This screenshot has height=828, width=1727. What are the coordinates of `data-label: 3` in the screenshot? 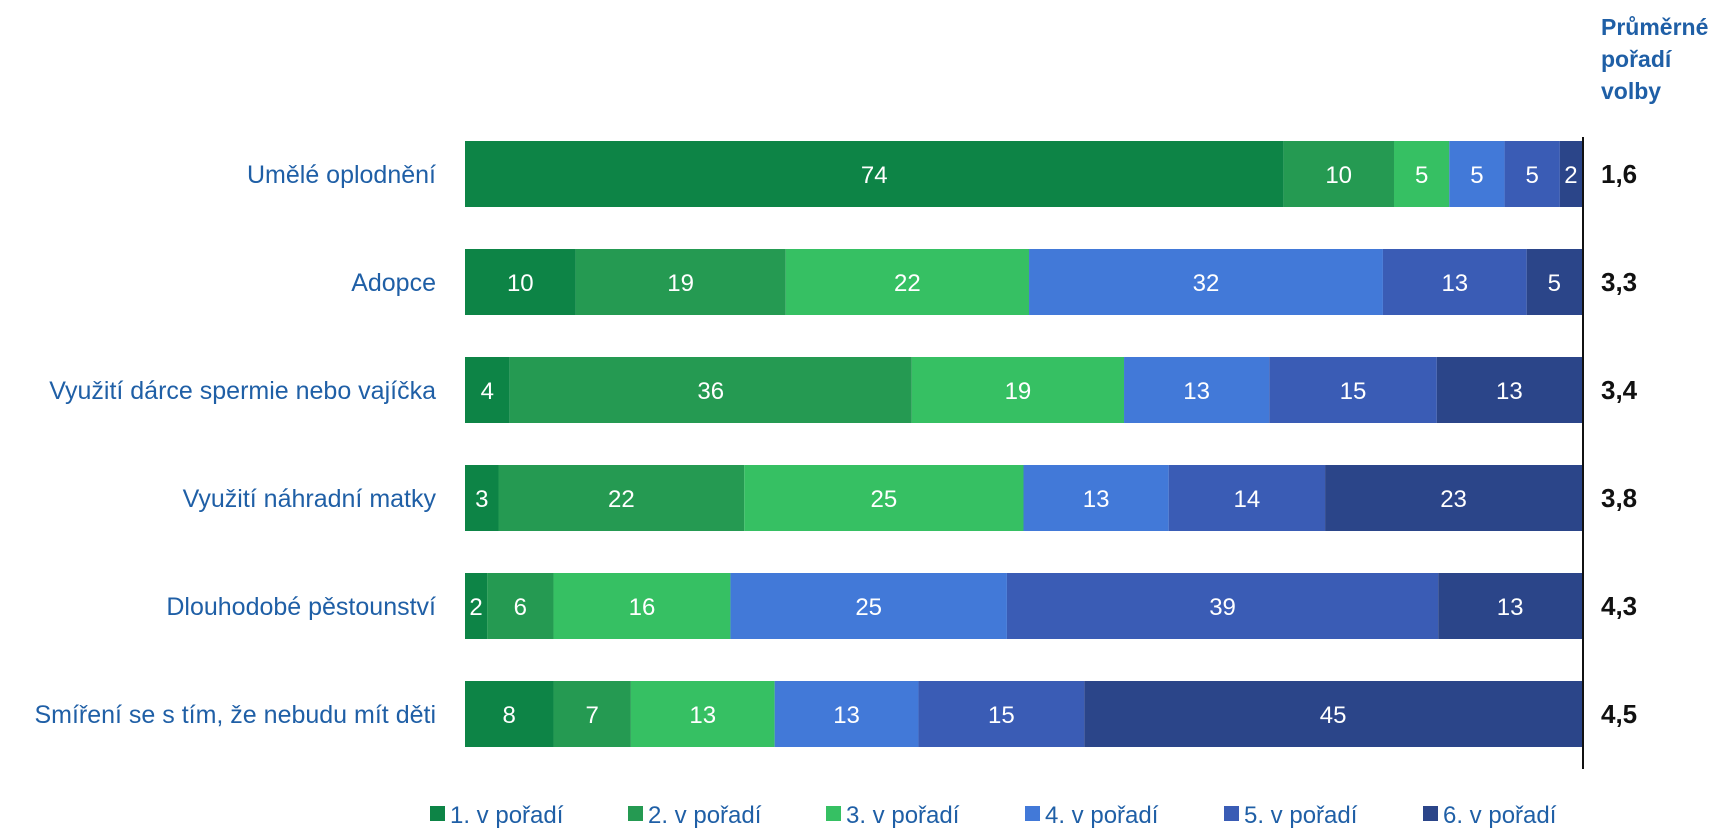 It's located at (481, 499).